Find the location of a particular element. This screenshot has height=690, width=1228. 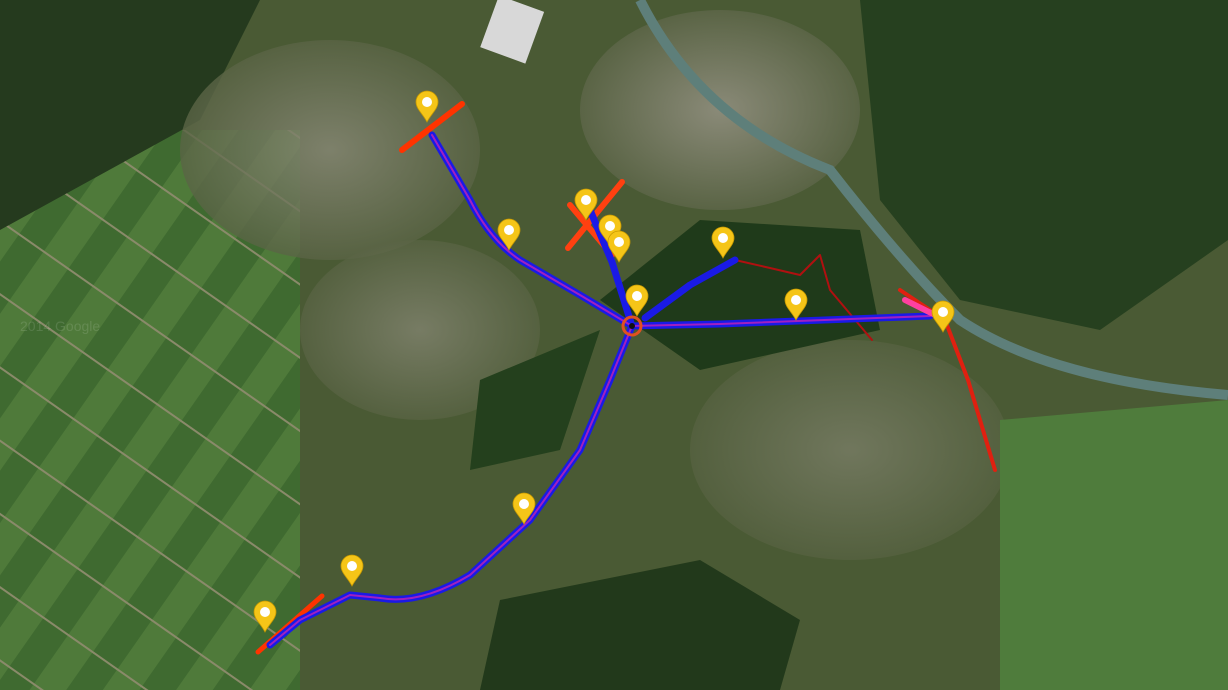

hot-segment-nw is located at coordinates (432, 127).